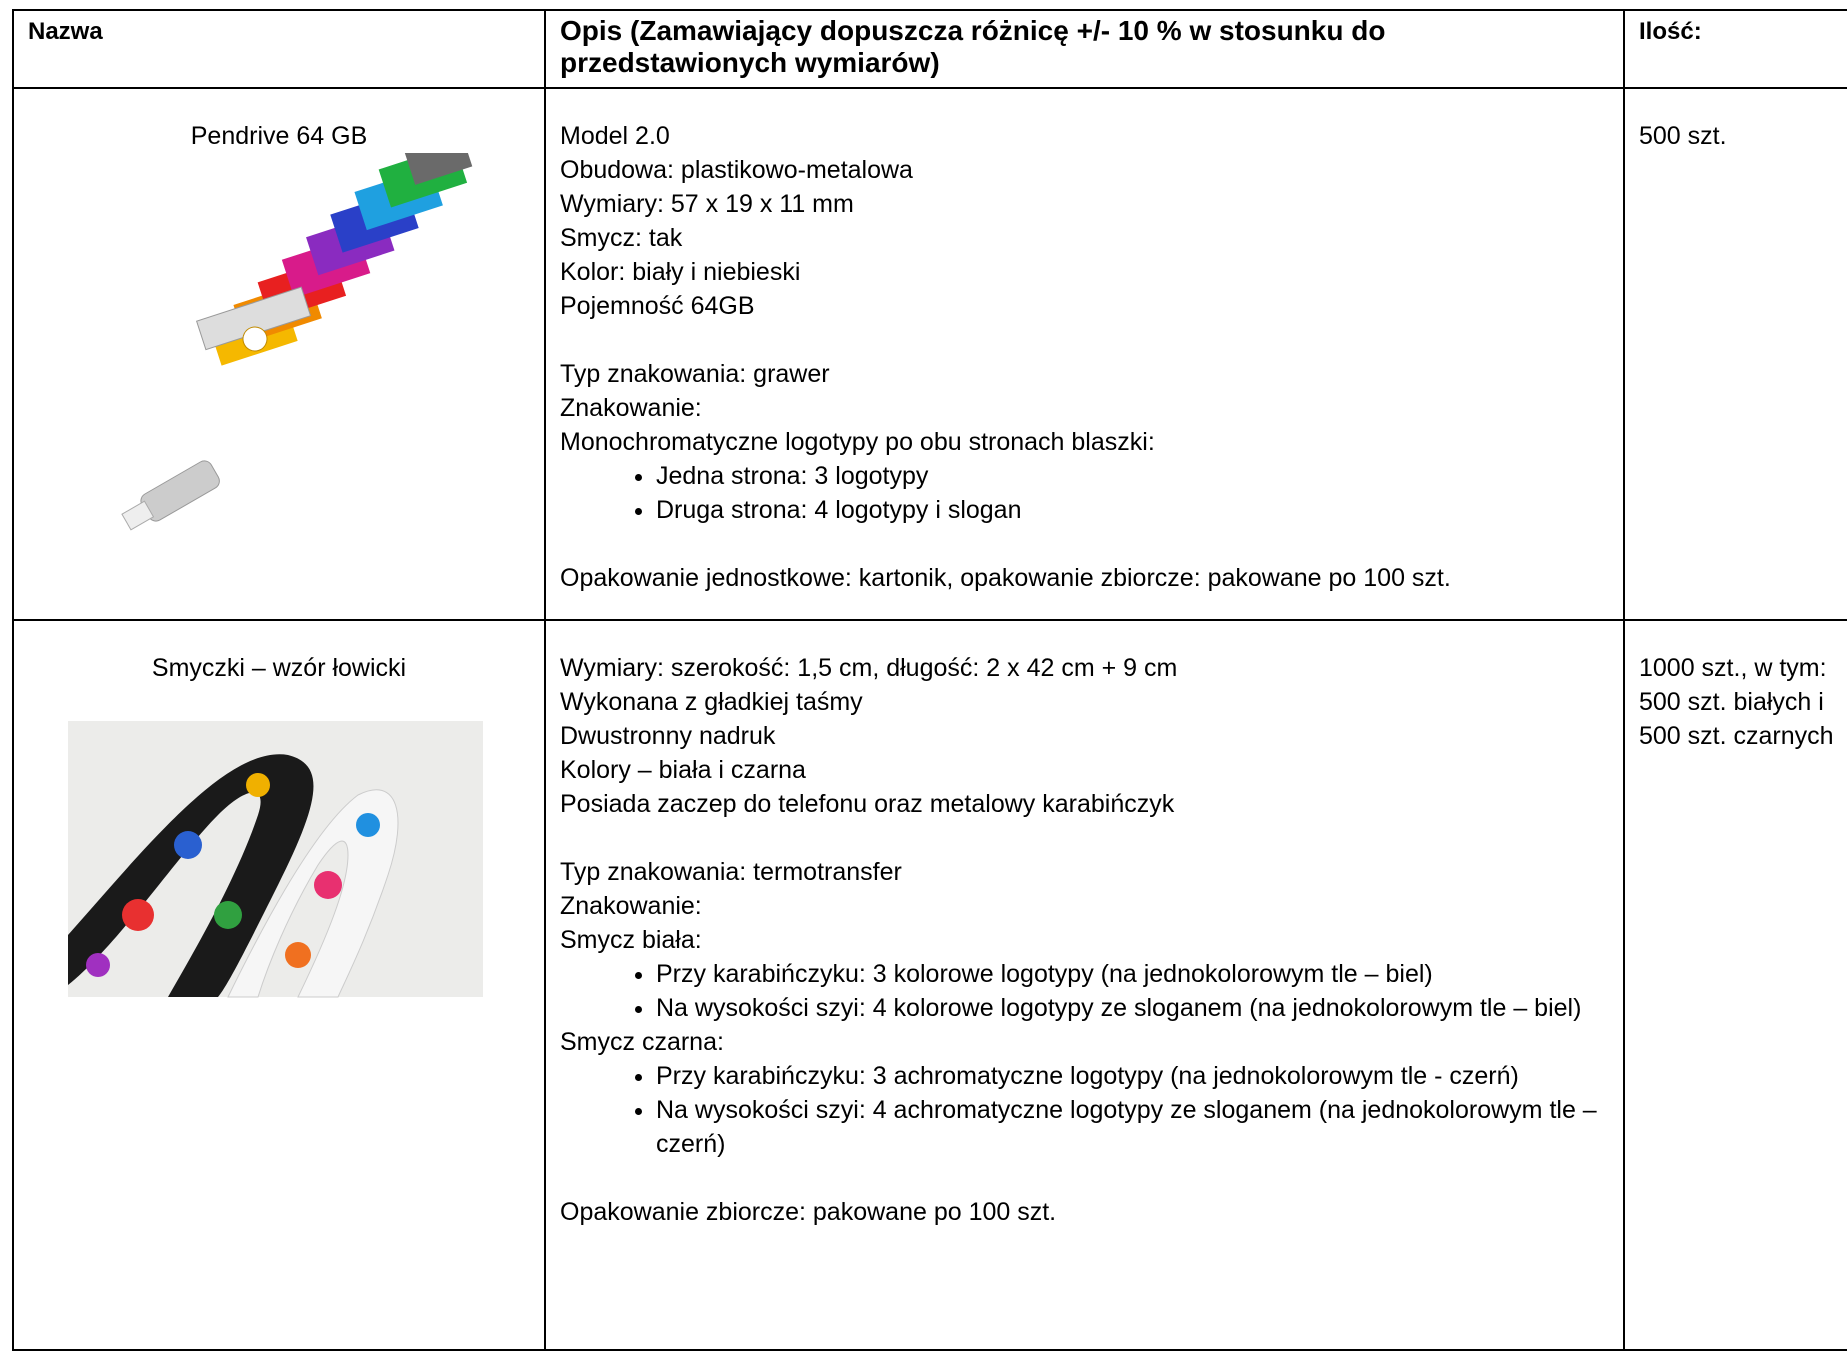 Image resolution: width=1847 pixels, height=1351 pixels. What do you see at coordinates (657, 306) in the screenshot?
I see `text-line: Pojemność 64GB` at bounding box center [657, 306].